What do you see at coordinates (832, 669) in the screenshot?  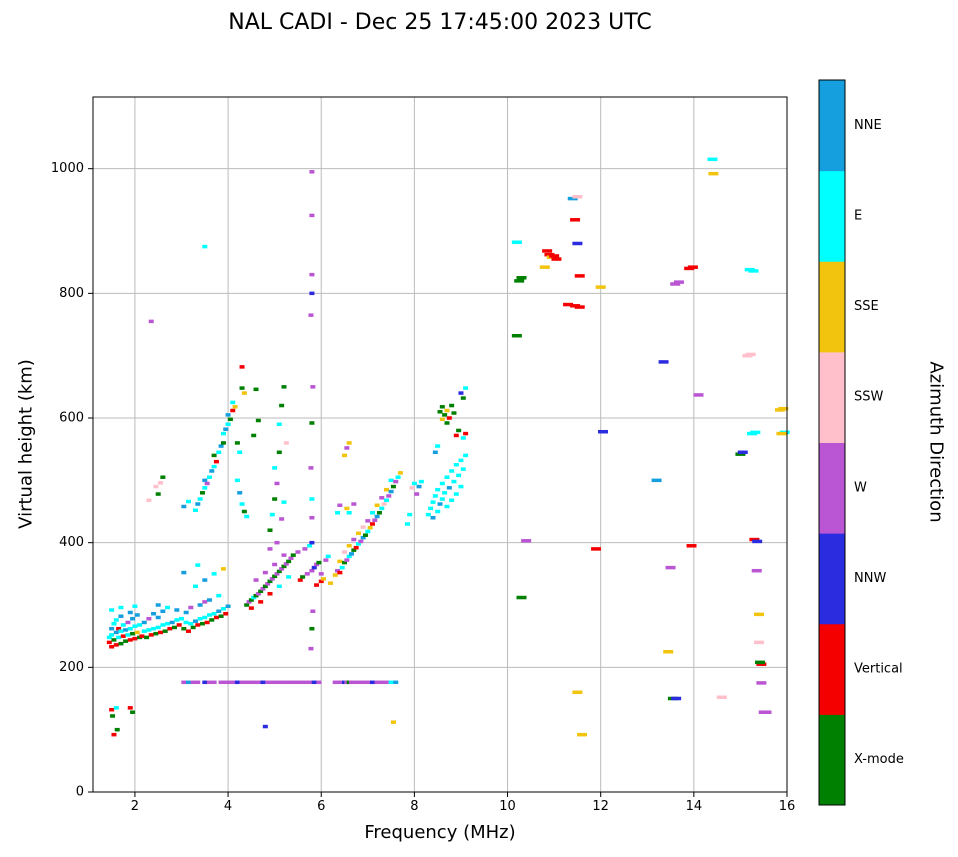 I see `colorbar-segment-Vertical` at bounding box center [832, 669].